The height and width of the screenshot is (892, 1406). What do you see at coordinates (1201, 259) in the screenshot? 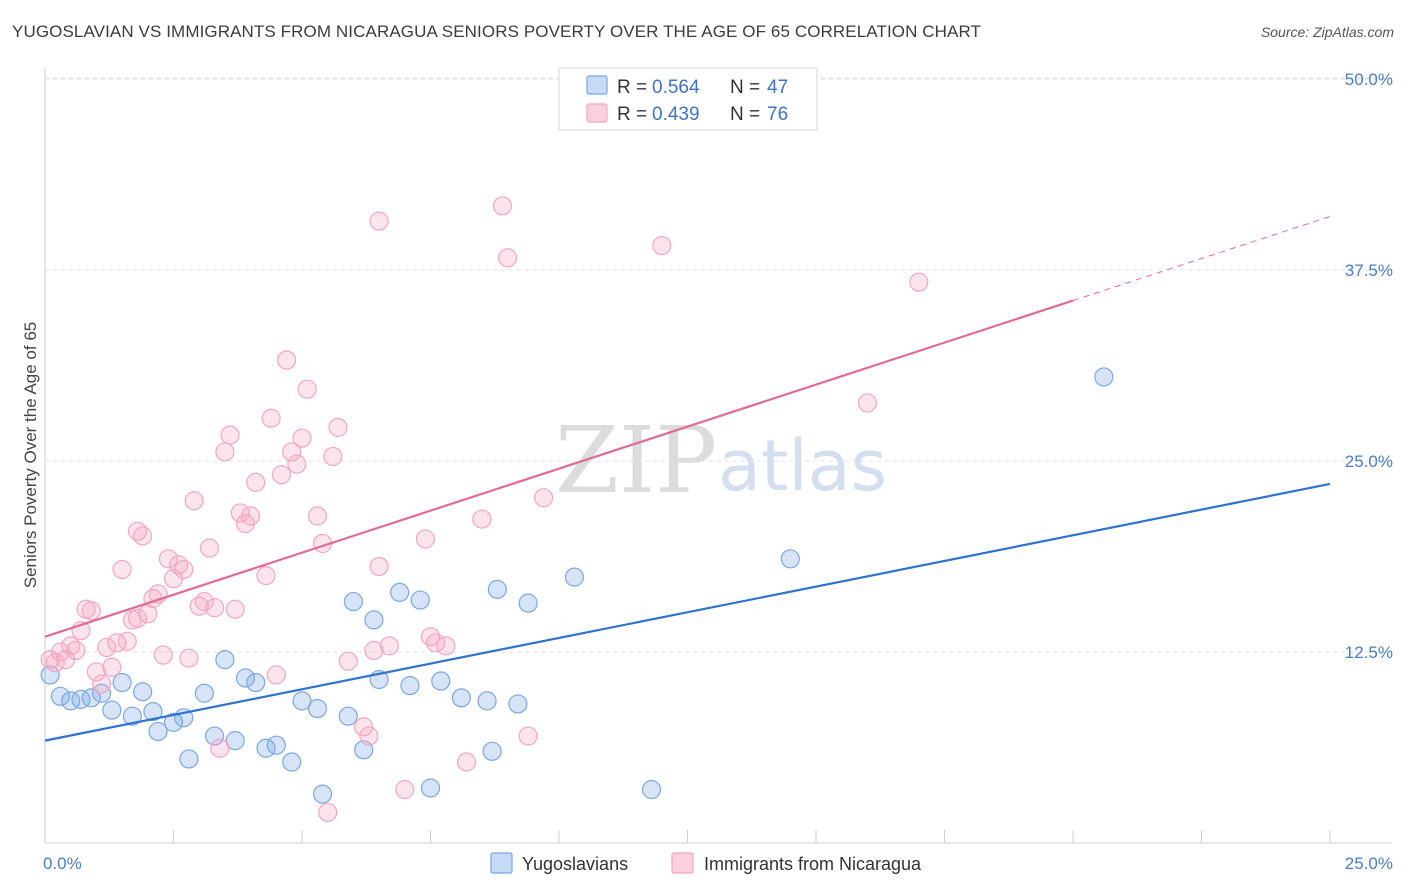
I see `trend-line-extension-nicaragua` at bounding box center [1201, 259].